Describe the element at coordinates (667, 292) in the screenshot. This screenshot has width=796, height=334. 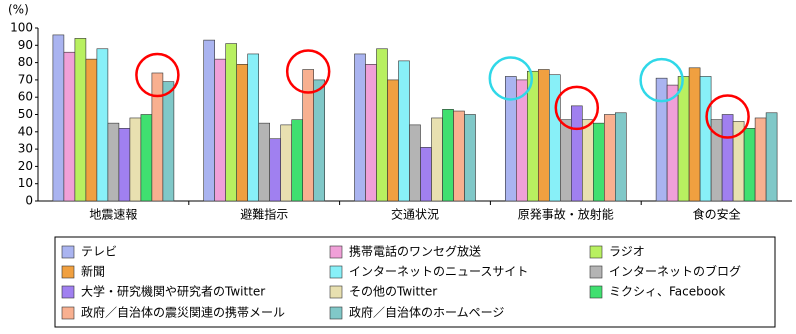
I see `legend-label: ミクシィ、Facebook` at that location.